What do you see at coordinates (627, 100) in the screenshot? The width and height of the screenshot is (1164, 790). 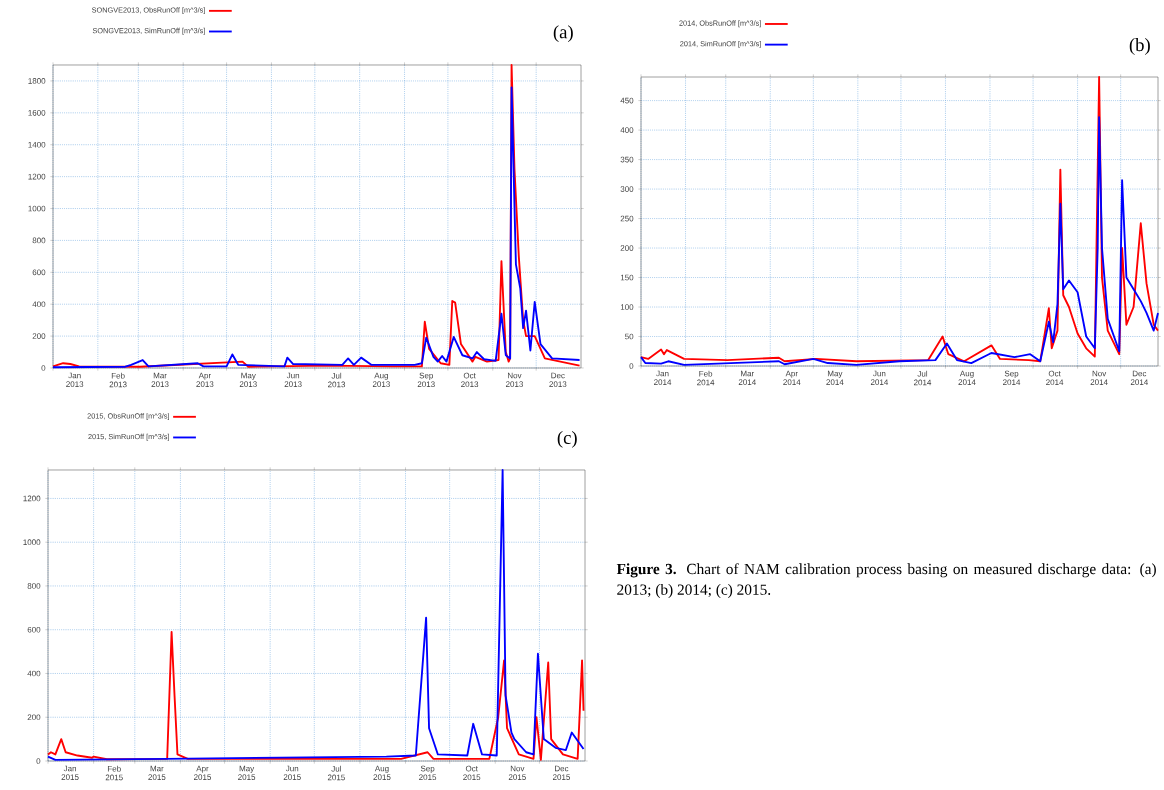 I see `y-tick-label: 450` at bounding box center [627, 100].